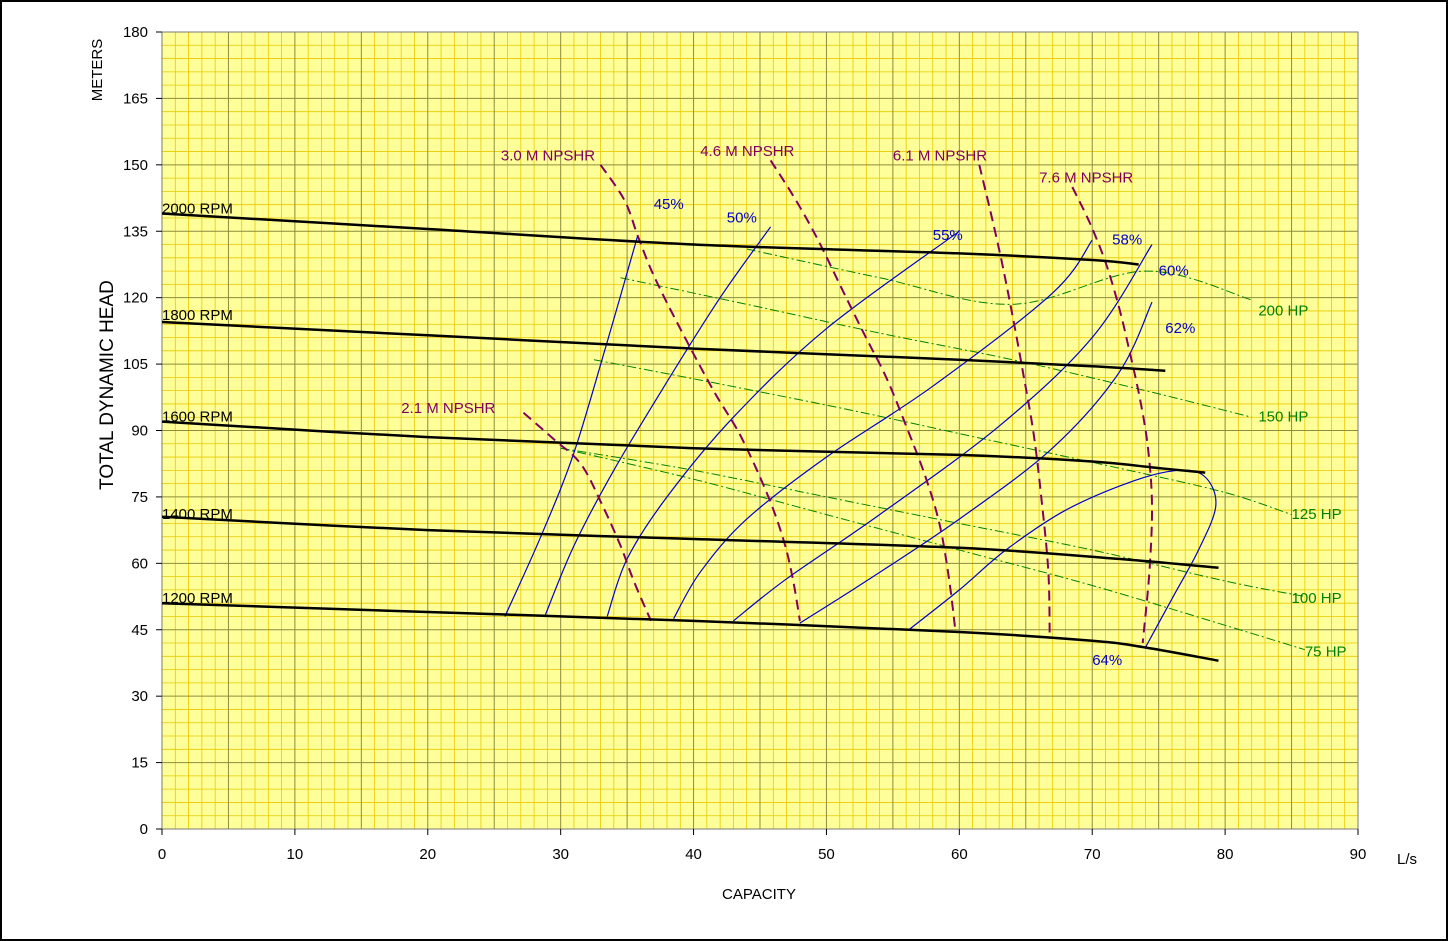  I want to click on hp-label-100-hp: 100 HP, so click(1317, 598).